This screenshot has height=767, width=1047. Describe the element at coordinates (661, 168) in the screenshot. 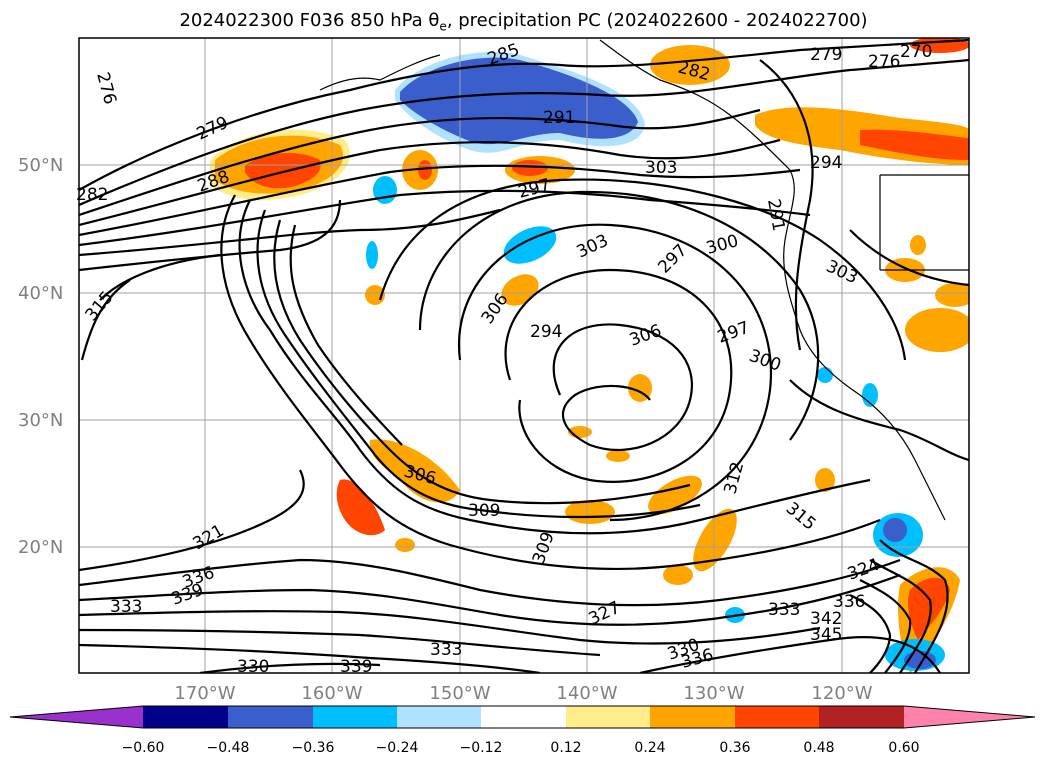

I see `contour-label: 303` at that location.